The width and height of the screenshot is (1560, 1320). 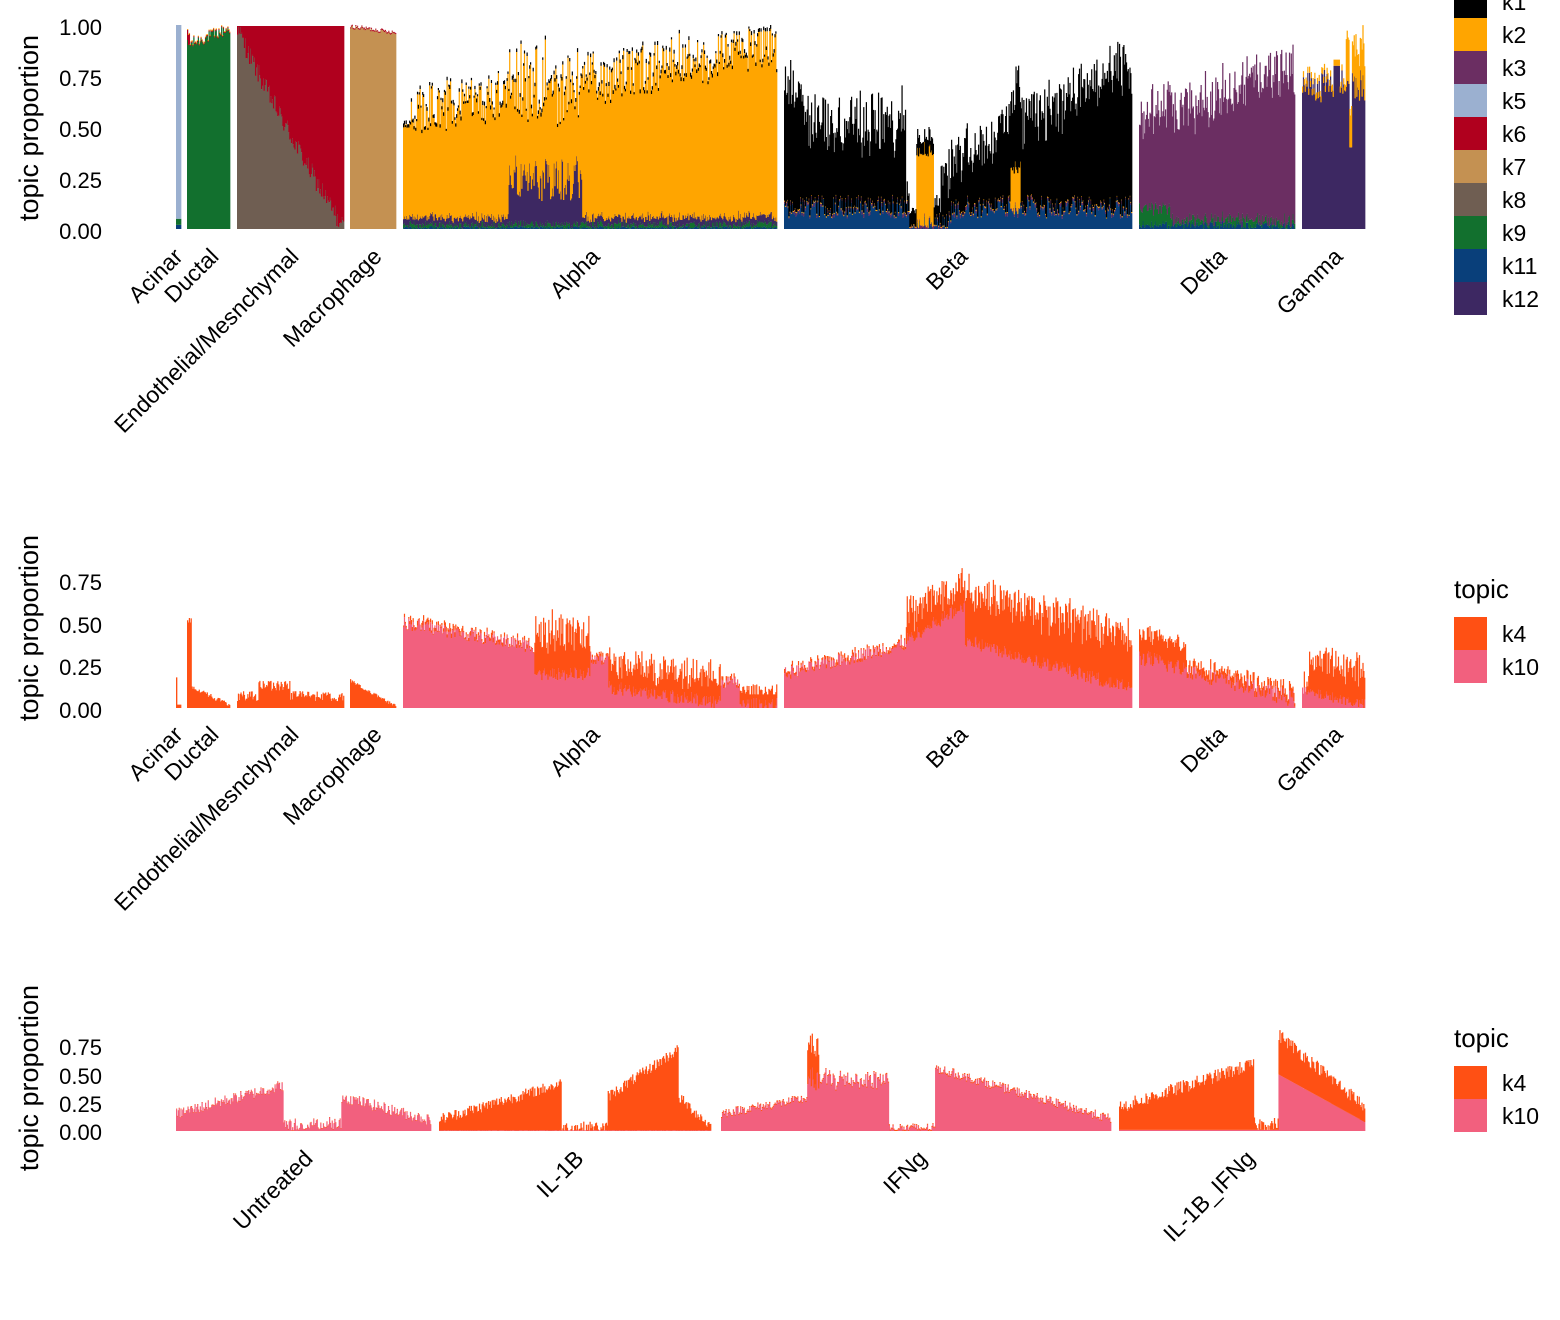 What do you see at coordinates (1481, 1038) in the screenshot?
I see `panel-3-legend-title: topic` at bounding box center [1481, 1038].